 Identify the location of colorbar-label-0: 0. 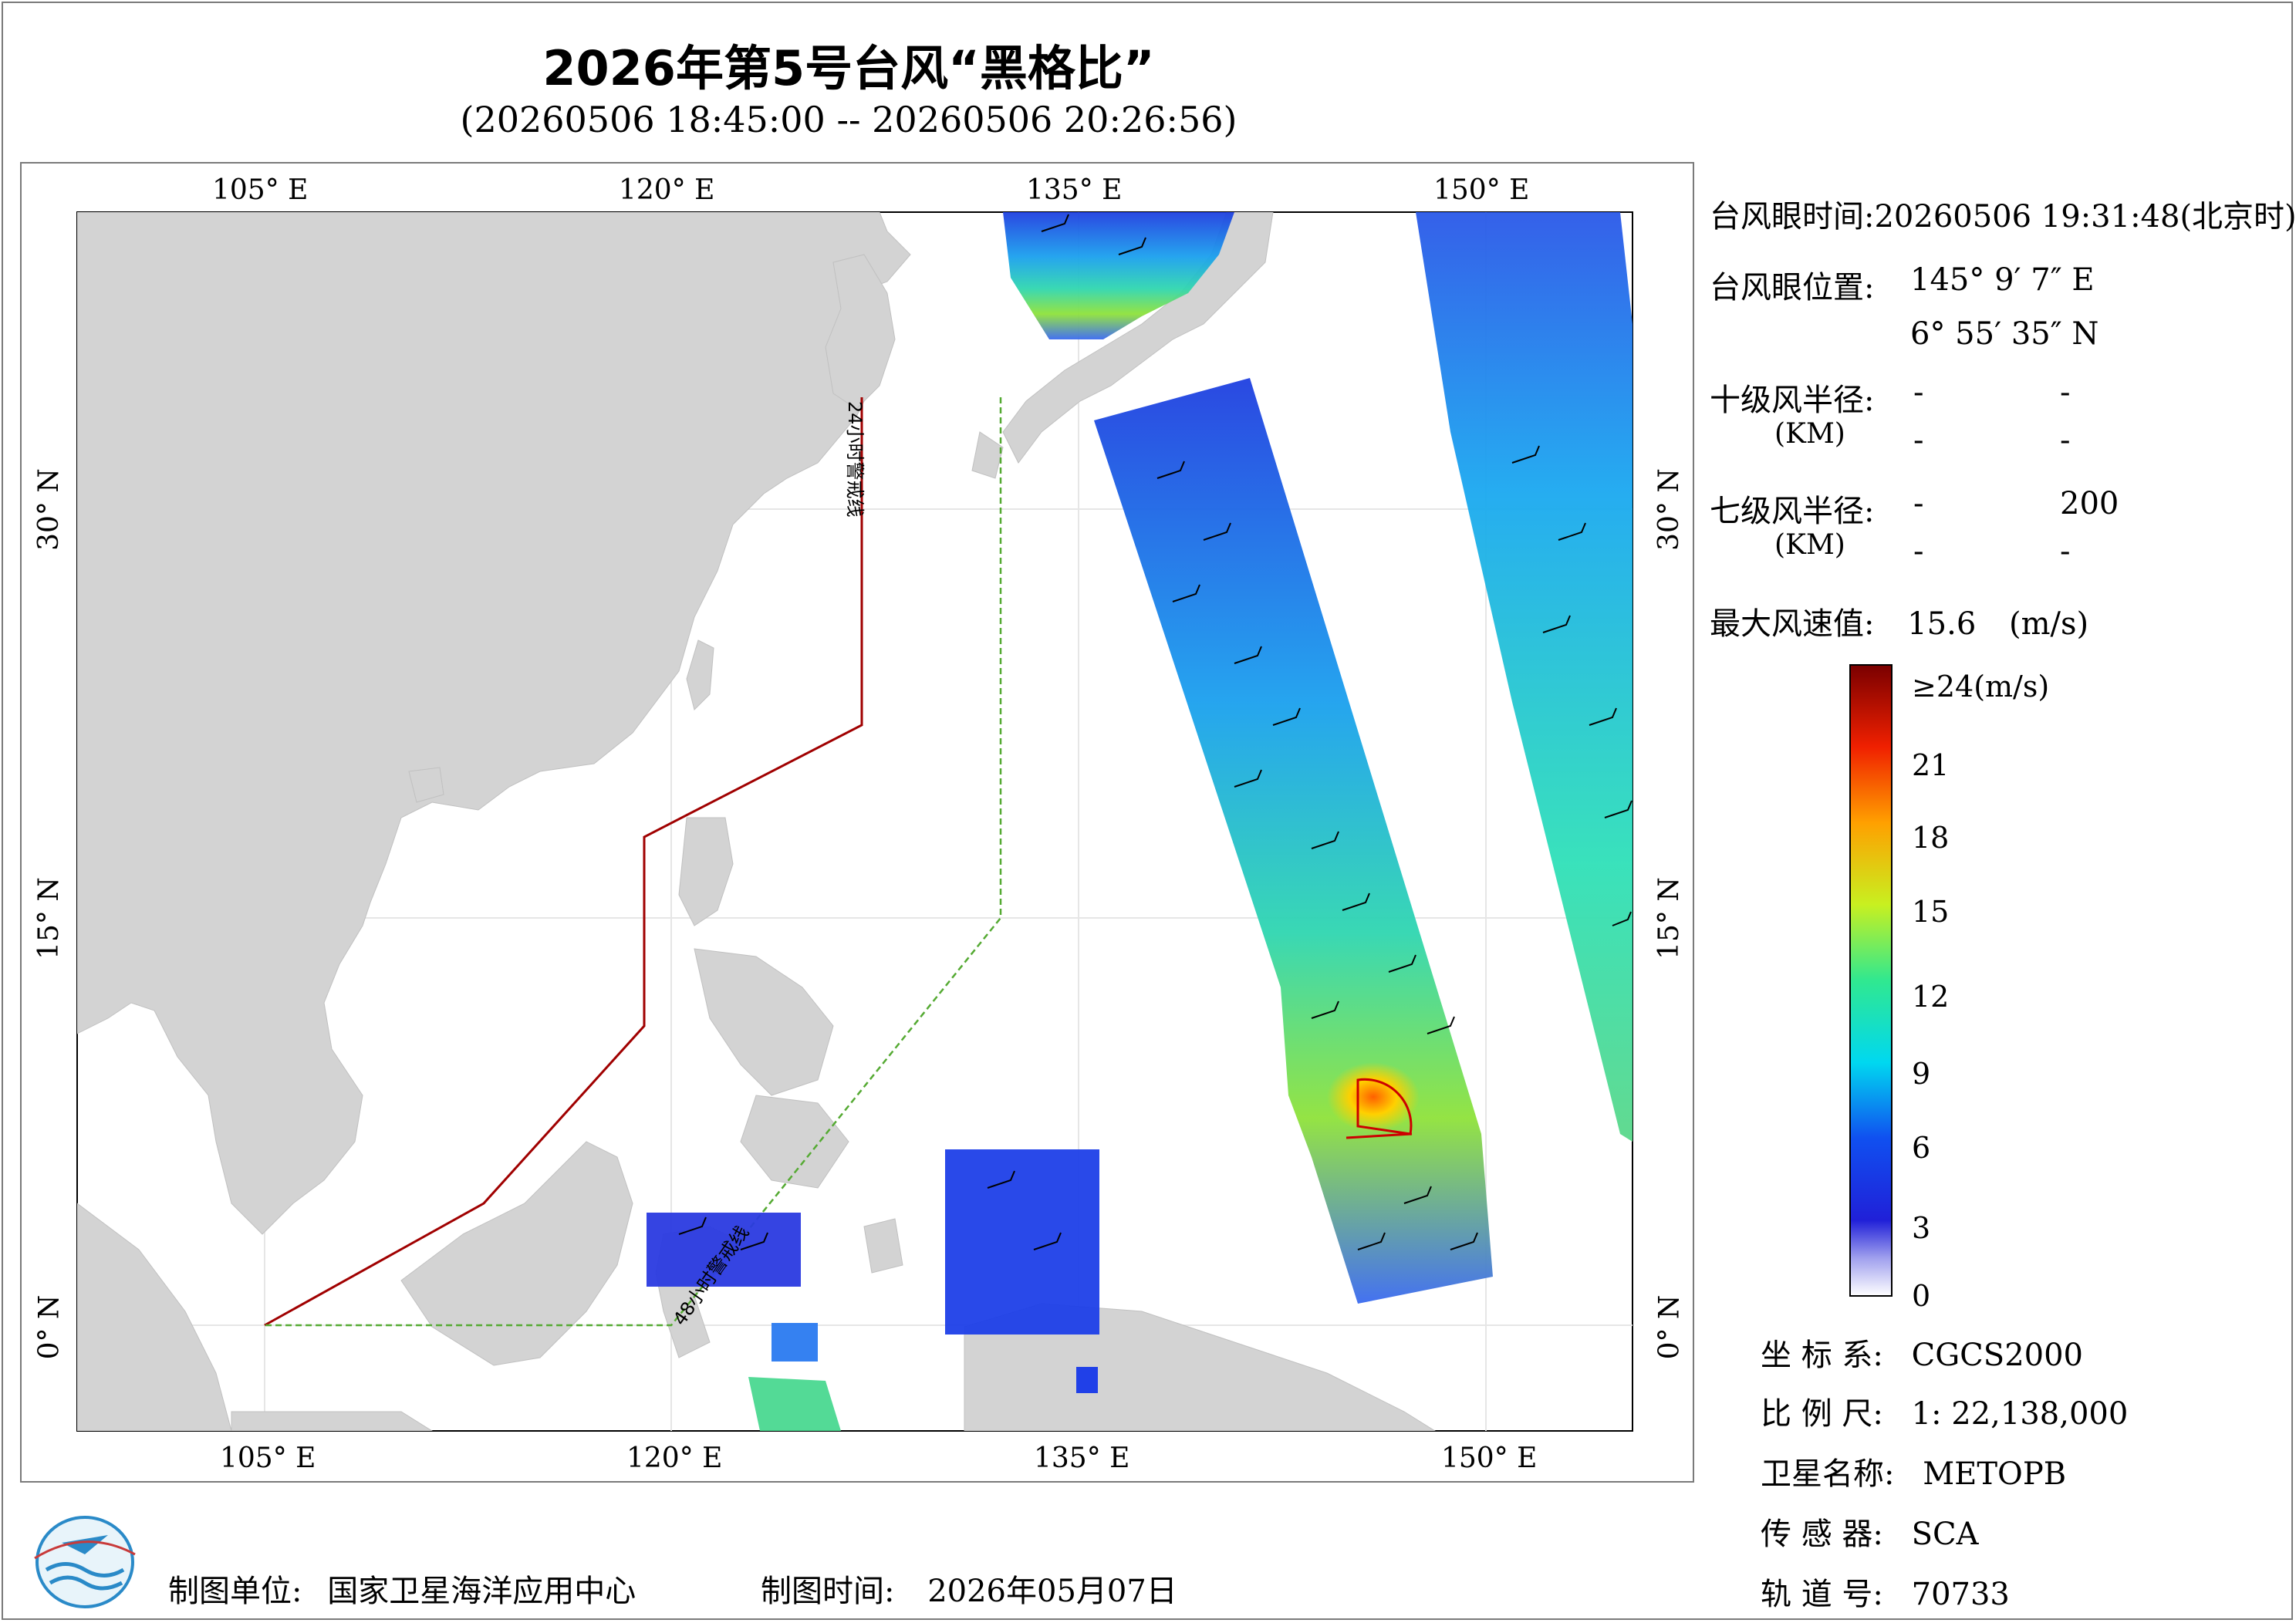
(1921, 1296).